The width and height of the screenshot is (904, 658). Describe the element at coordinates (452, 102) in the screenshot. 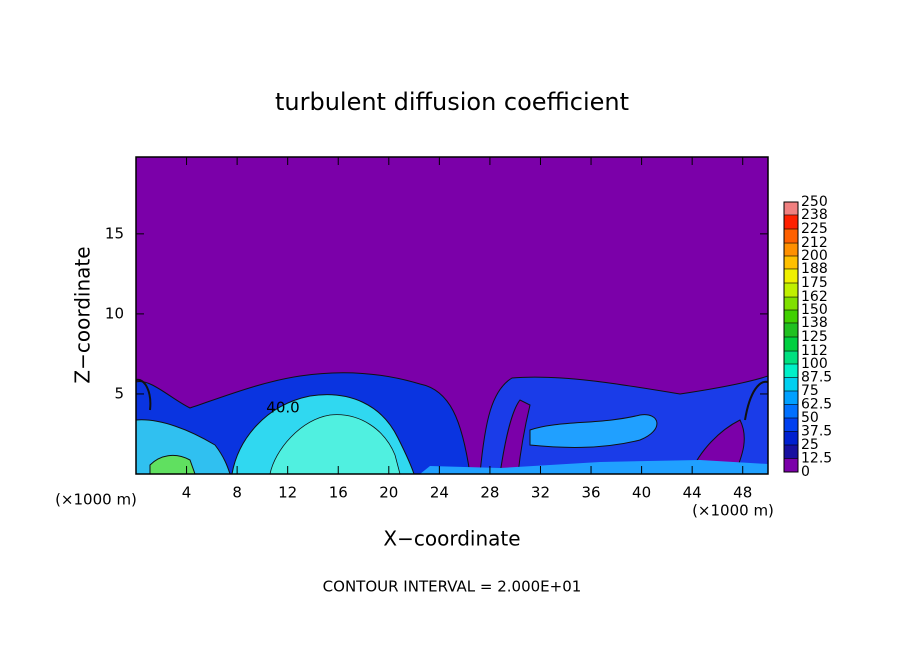

I see `chart-title: turbulent diffusion coefficient` at that location.